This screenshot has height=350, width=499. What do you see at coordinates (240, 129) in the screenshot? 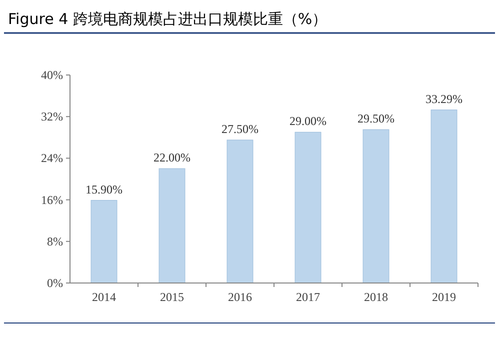
I see `data-label: 27.50%` at bounding box center [240, 129].